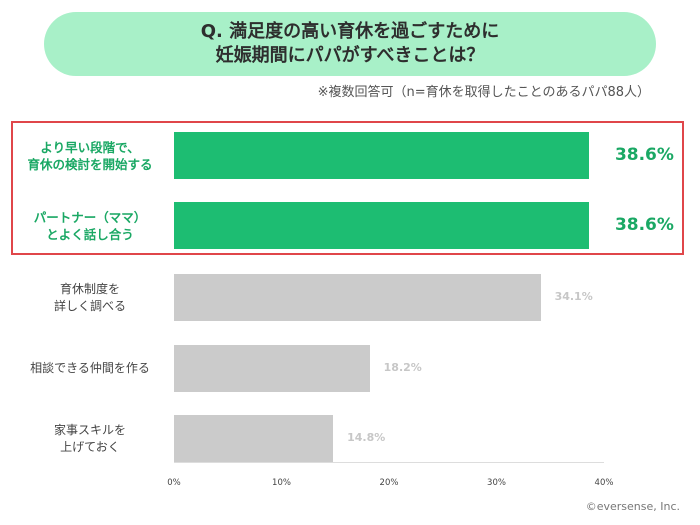  I want to click on category-label-line: 相談できる仲間を作る, so click(90, 368).